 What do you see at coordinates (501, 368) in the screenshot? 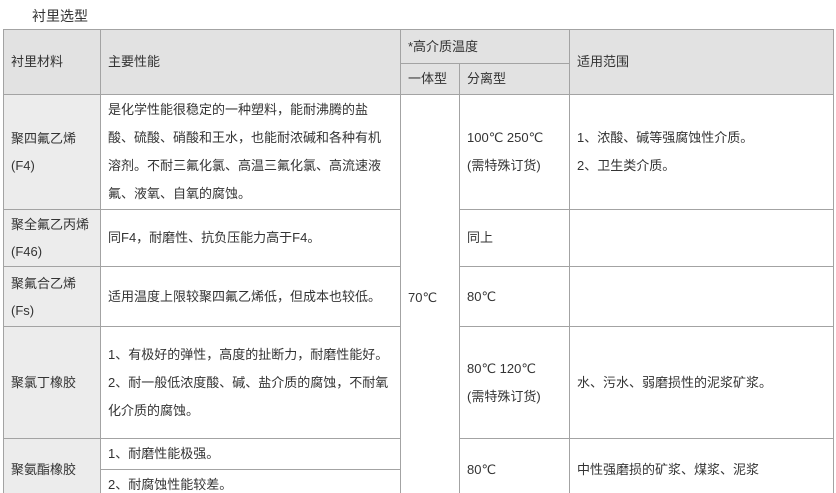
I see `temp-value: 80℃ 120℃` at bounding box center [501, 368].